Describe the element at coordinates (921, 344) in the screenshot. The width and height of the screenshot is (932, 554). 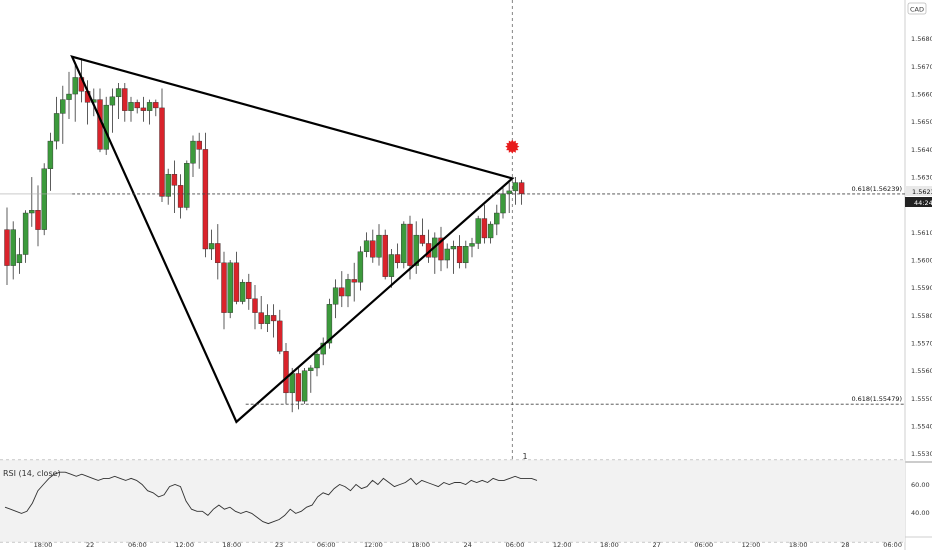
I see `price-tick-label: 1.55700` at that location.